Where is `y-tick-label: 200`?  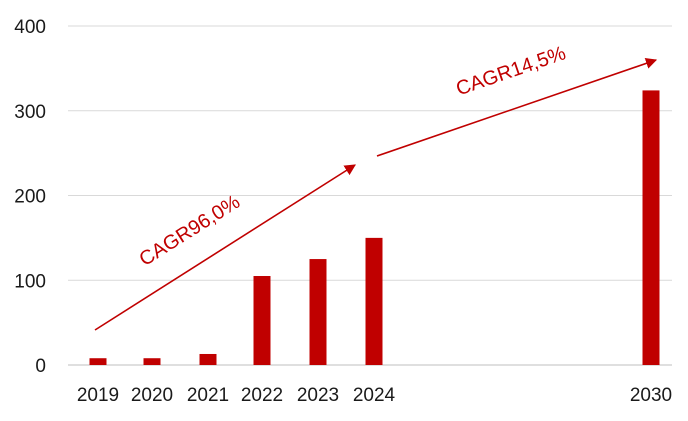 y-tick-label: 200 is located at coordinates (30, 197).